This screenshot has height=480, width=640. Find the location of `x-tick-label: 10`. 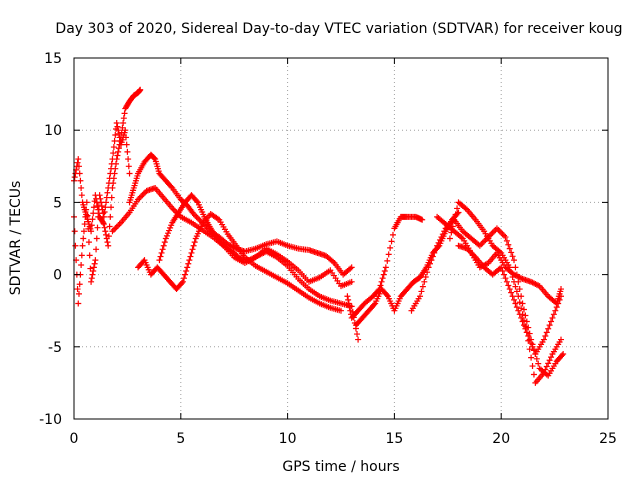

x-tick-label: 10 is located at coordinates (288, 439).